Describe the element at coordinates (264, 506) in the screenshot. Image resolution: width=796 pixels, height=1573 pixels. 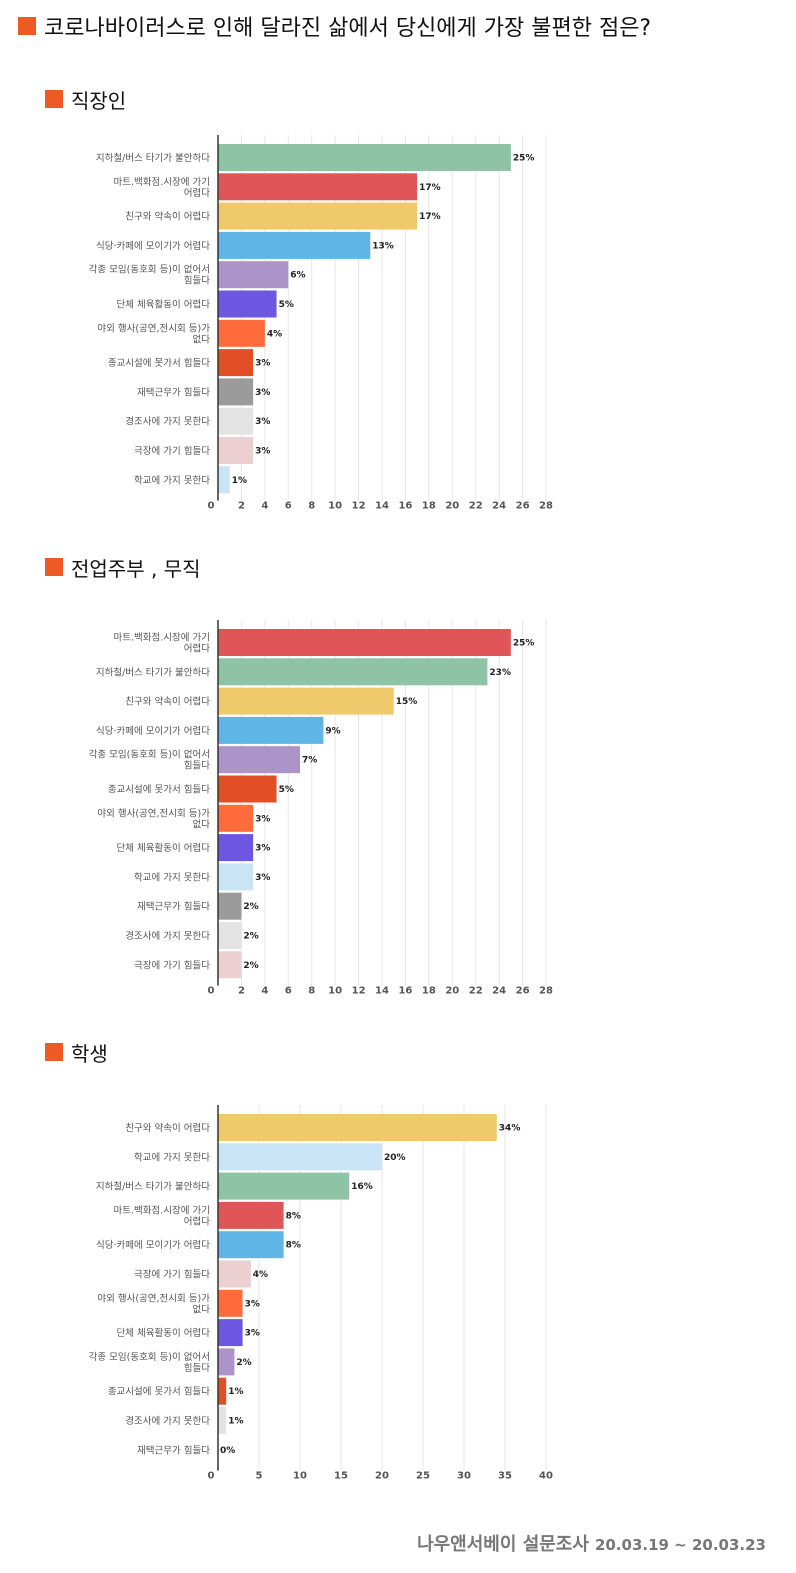
I see `x-tick-label: 4` at that location.